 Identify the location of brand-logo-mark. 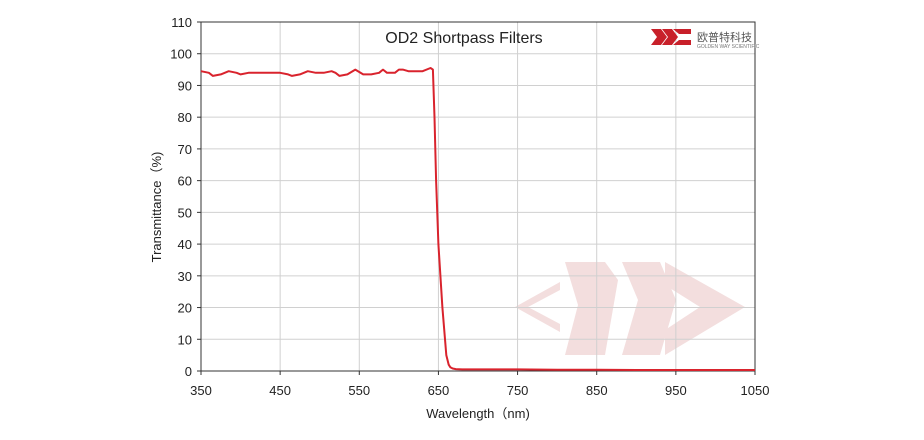
(671, 37).